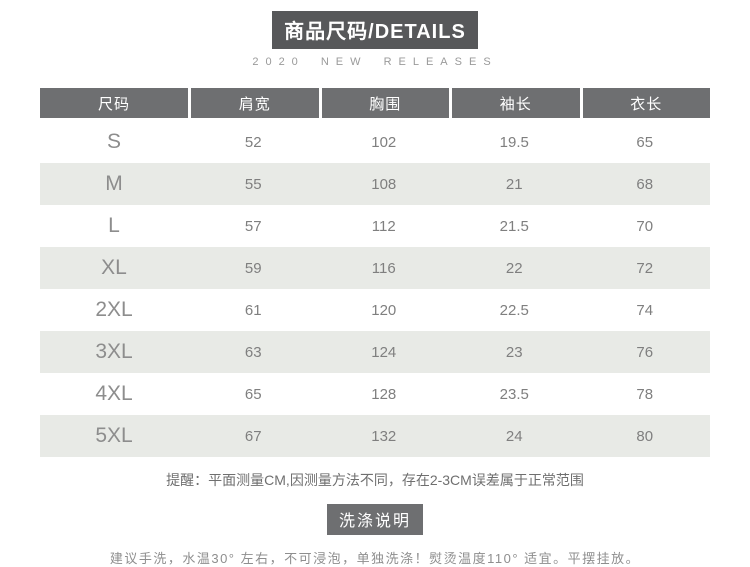 The width and height of the screenshot is (750, 567). Describe the element at coordinates (646, 103) in the screenshot. I see `column-header-garment-length: 衣长` at that location.